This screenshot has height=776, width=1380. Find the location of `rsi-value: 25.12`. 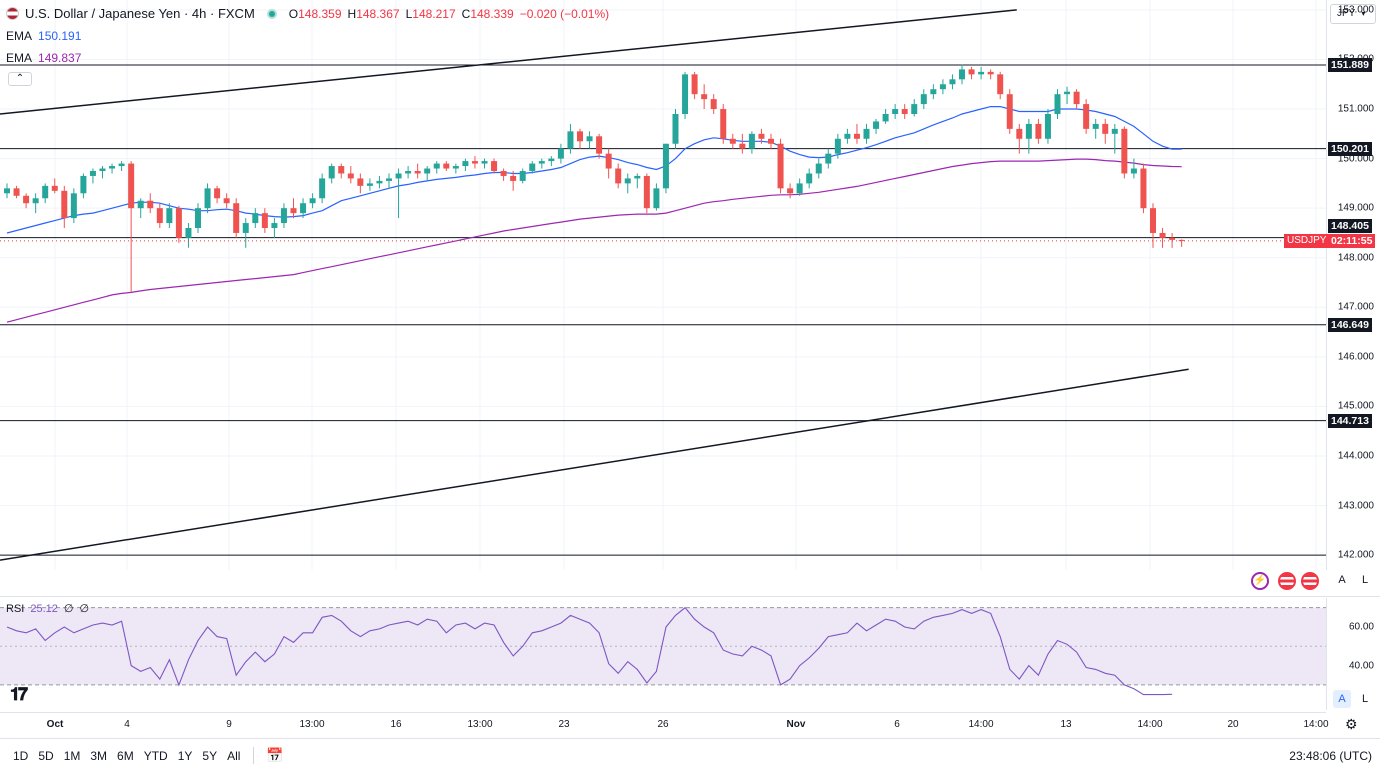

rsi-value: 25.12 is located at coordinates (44, 608).